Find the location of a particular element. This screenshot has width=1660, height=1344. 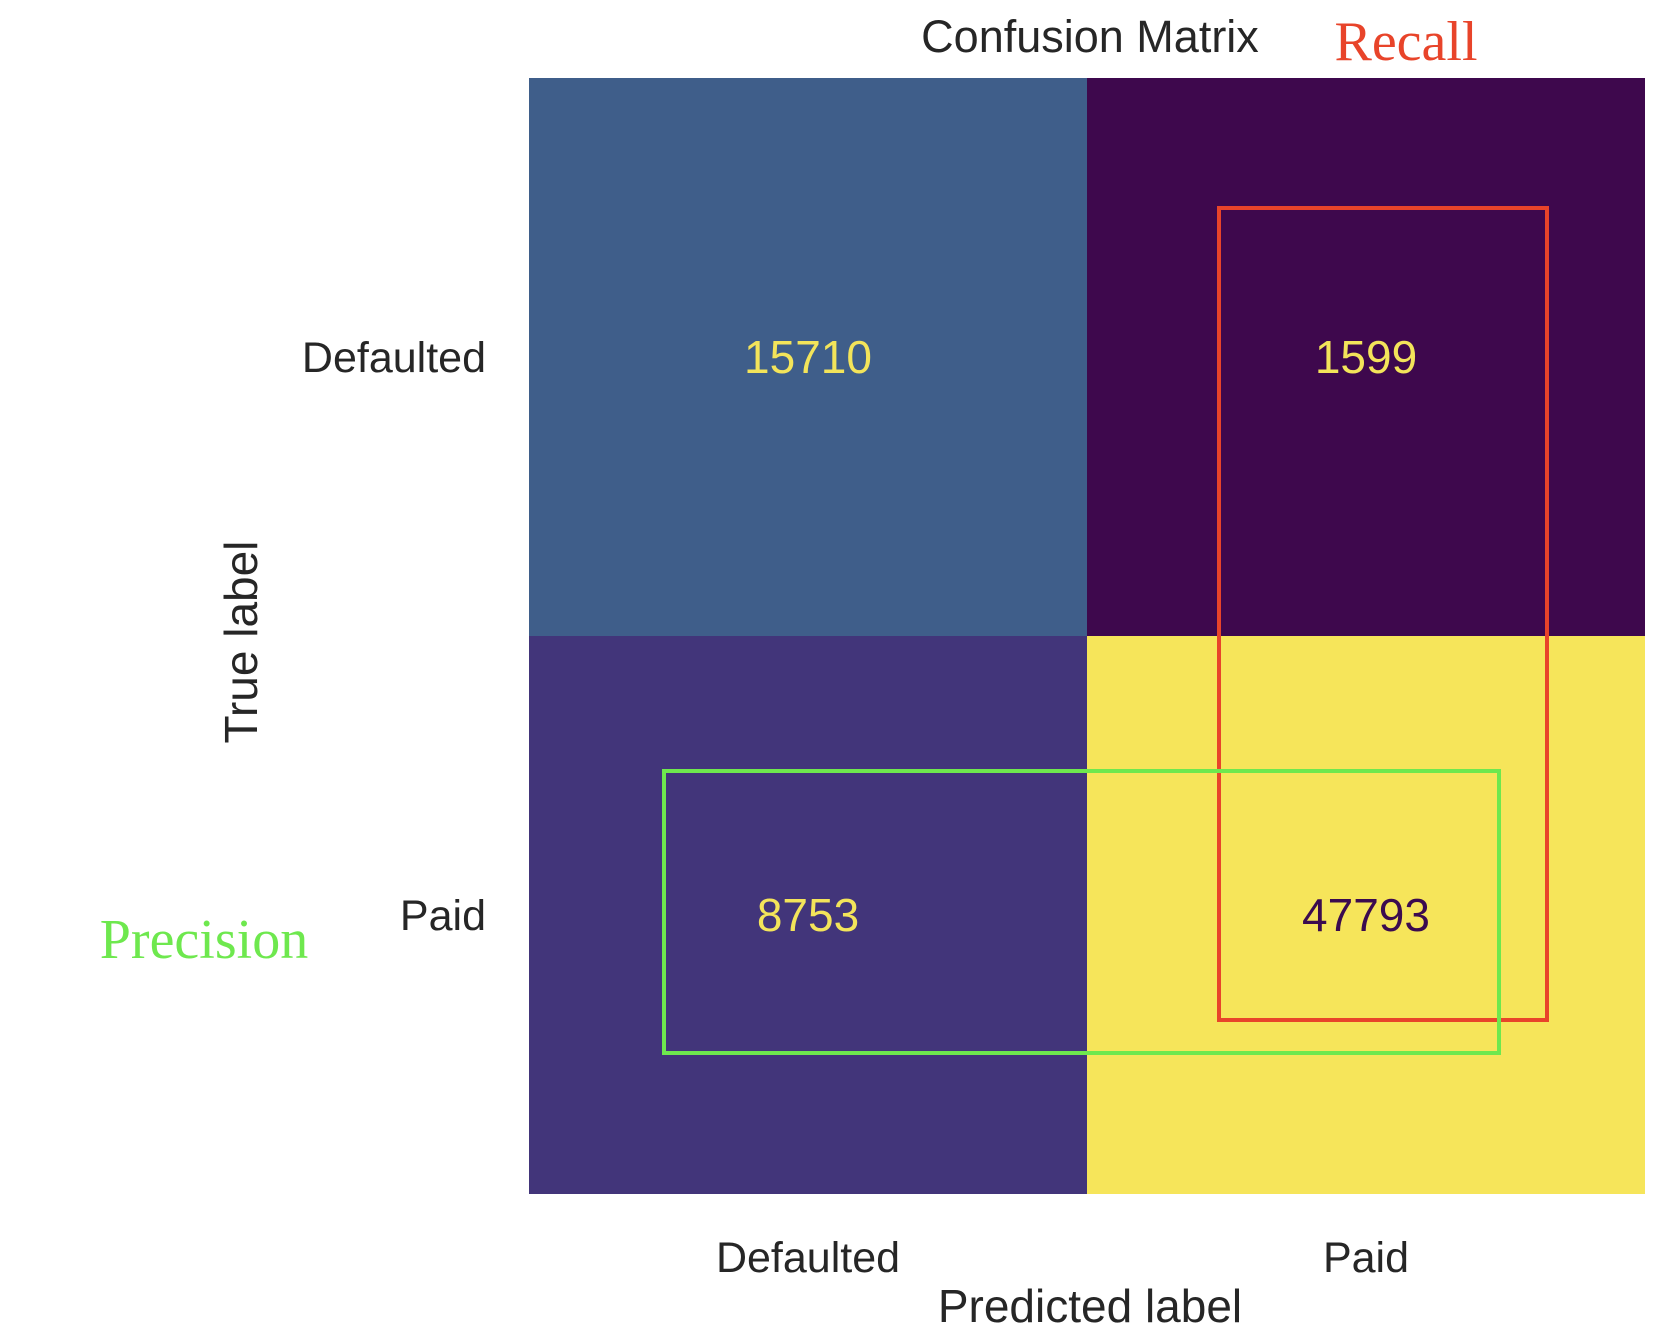

x-tick-labels: Defaulted Paid is located at coordinates (1062, 1258).